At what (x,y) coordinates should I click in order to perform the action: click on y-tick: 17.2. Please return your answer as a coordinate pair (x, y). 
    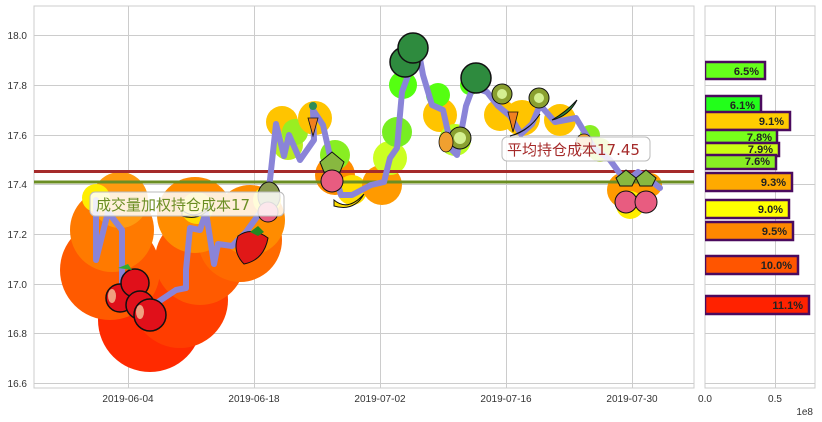
    Looking at the image, I should click on (18, 235).